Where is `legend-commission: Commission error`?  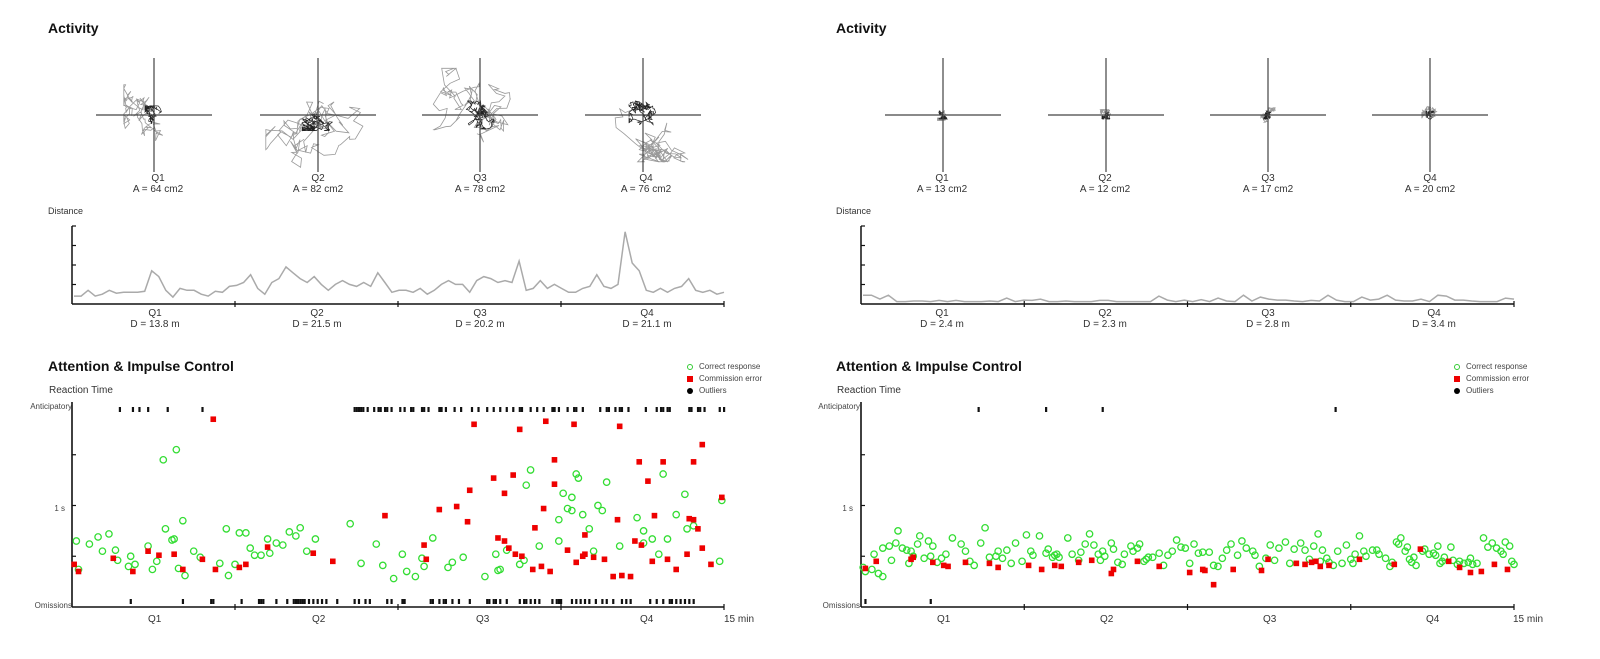
legend-commission: Commission error is located at coordinates (1491, 379).